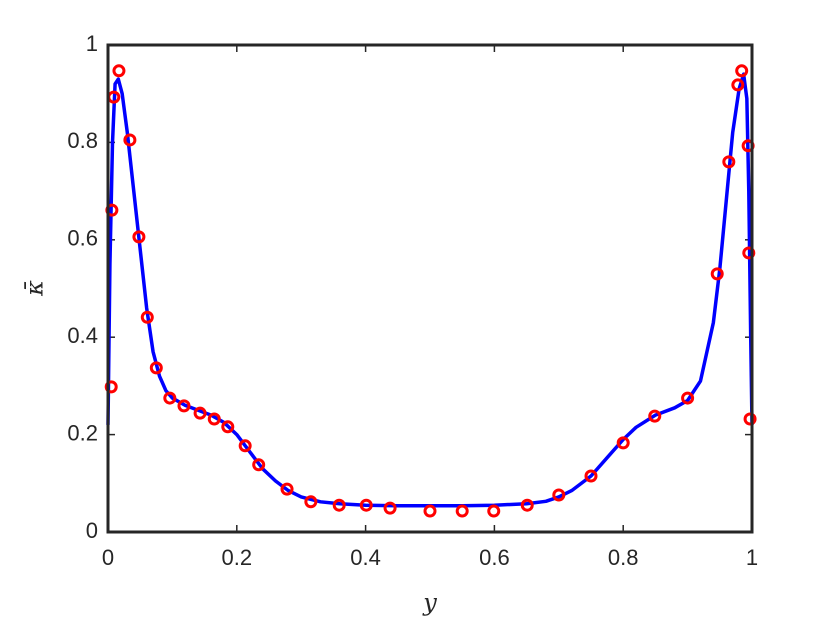 This screenshot has height=623, width=830. I want to click on x-axis-label: y, so click(429, 603).